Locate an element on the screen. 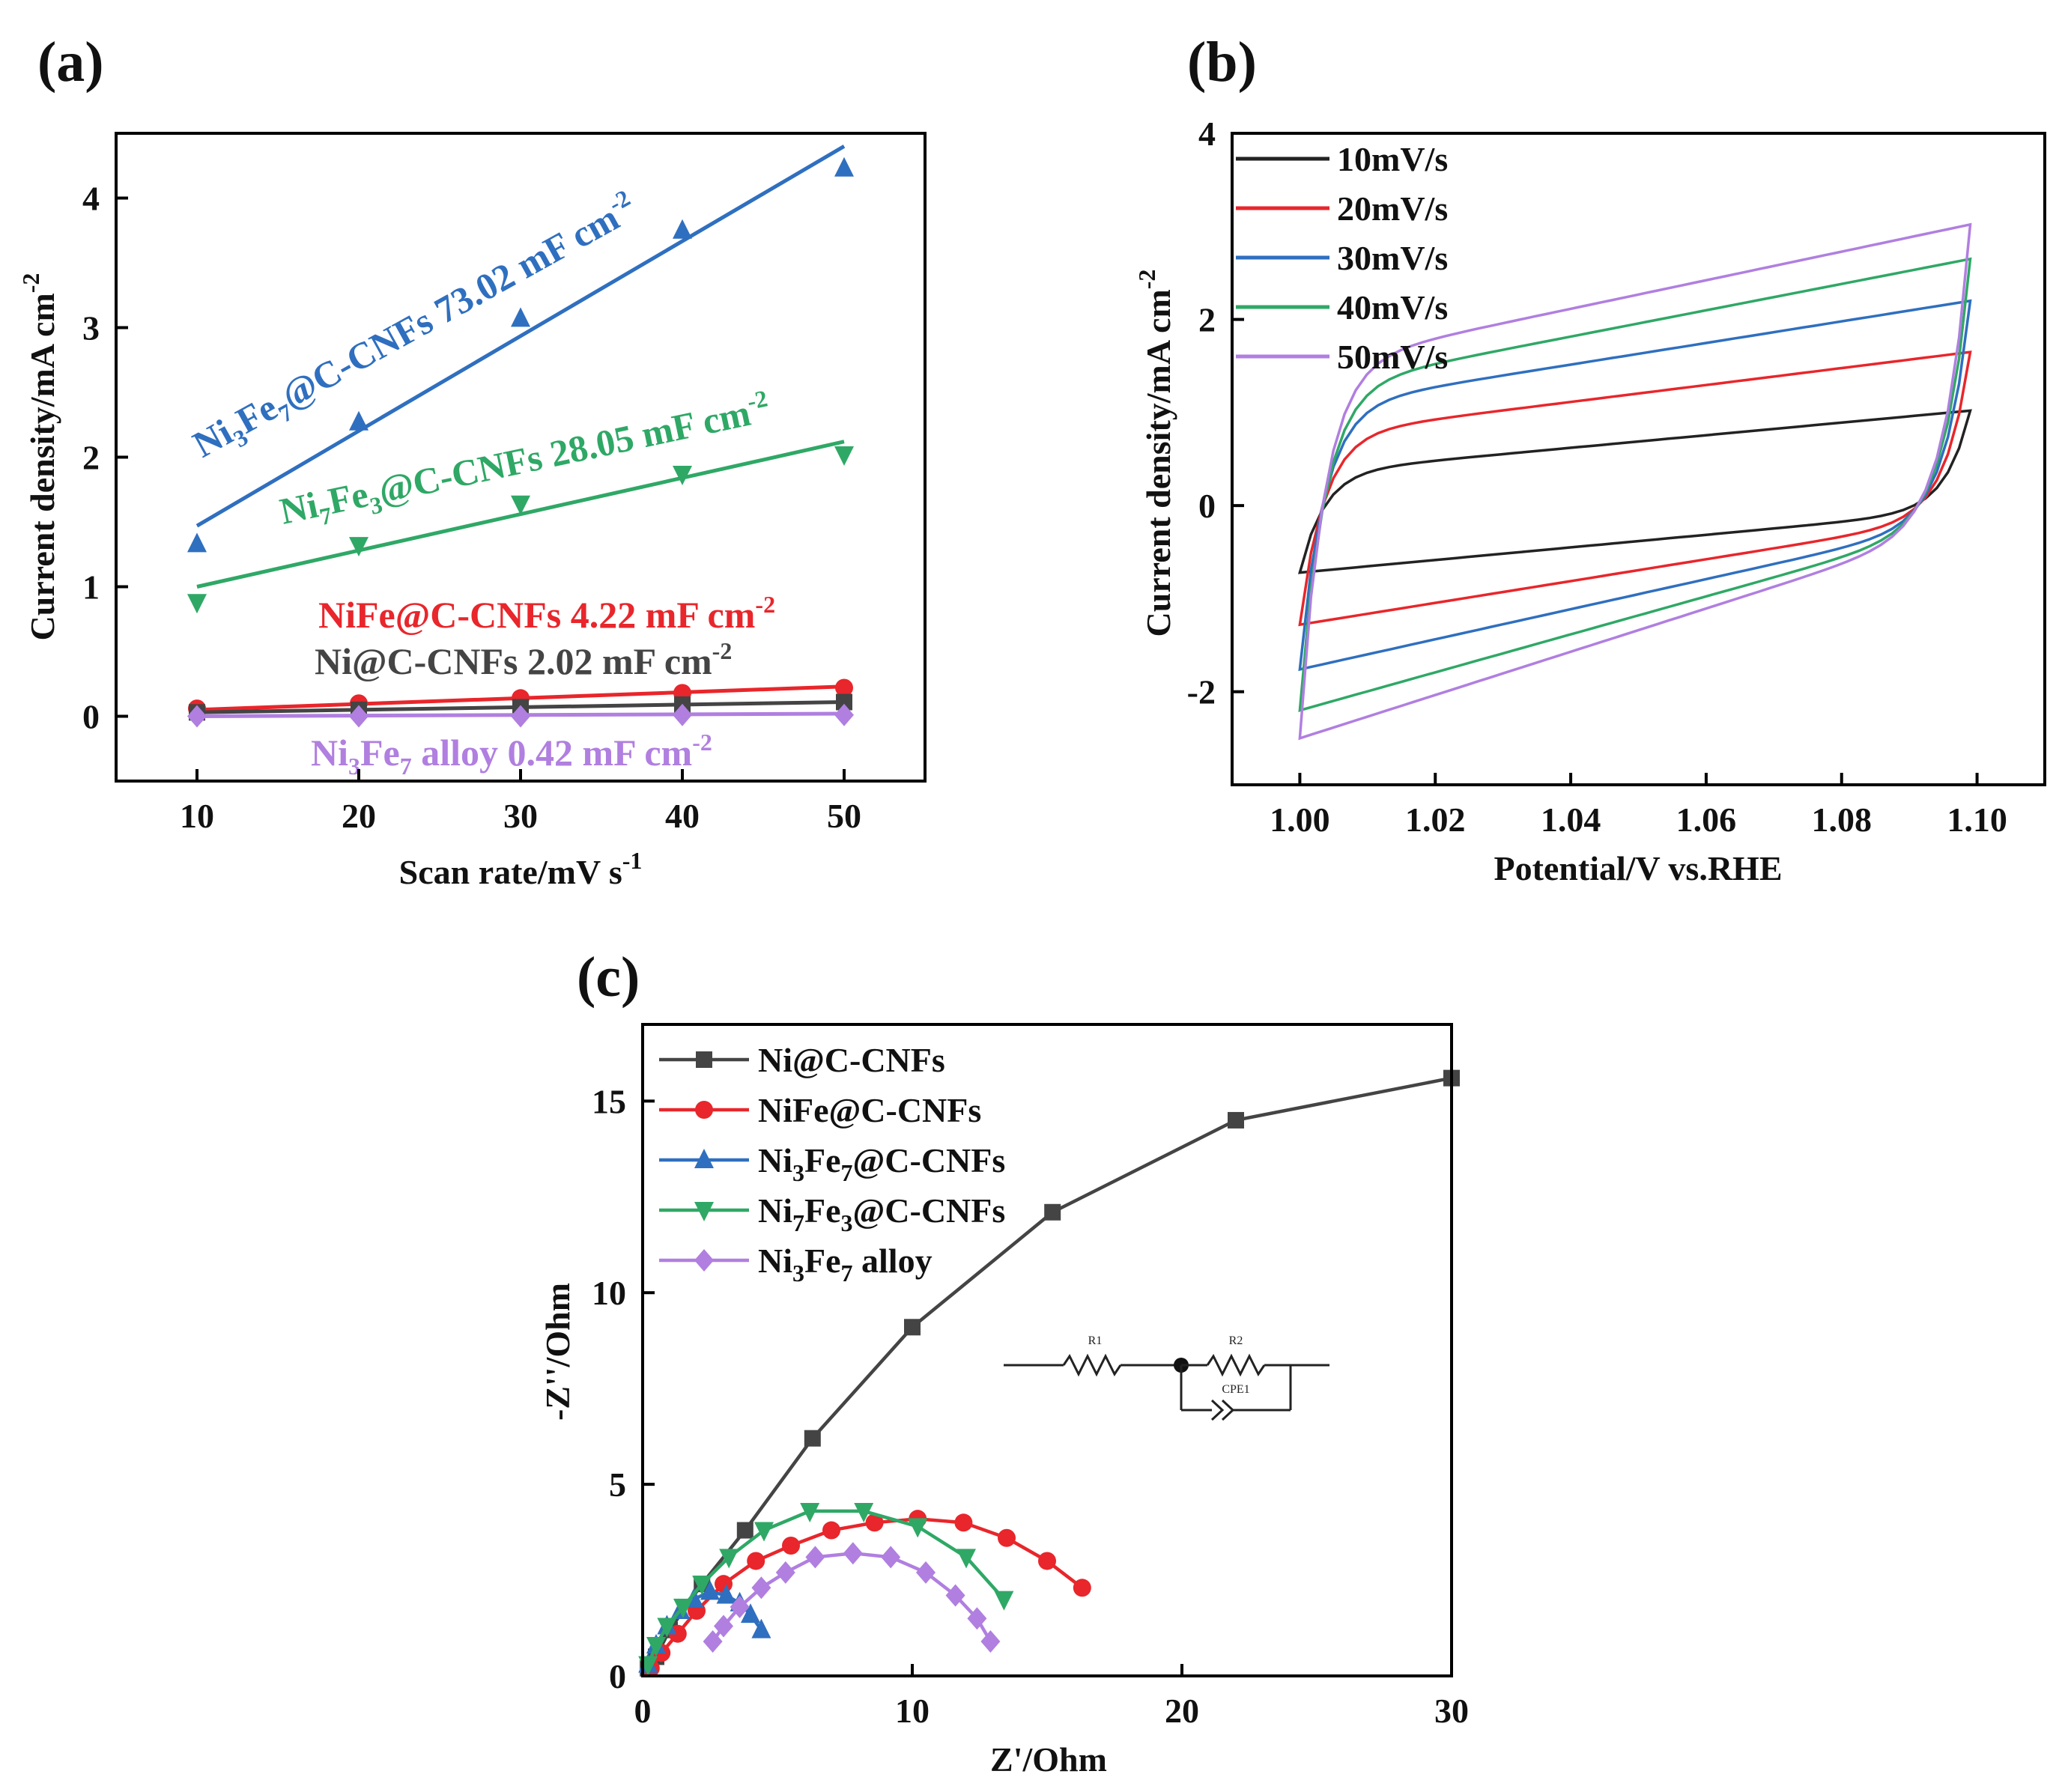 This screenshot has height=1792, width=2068. panel-b-label: (b) is located at coordinates (1222, 62).